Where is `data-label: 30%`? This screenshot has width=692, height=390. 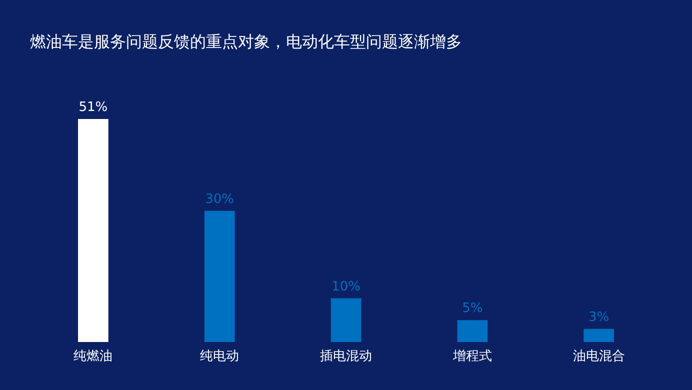 data-label: 30% is located at coordinates (219, 199).